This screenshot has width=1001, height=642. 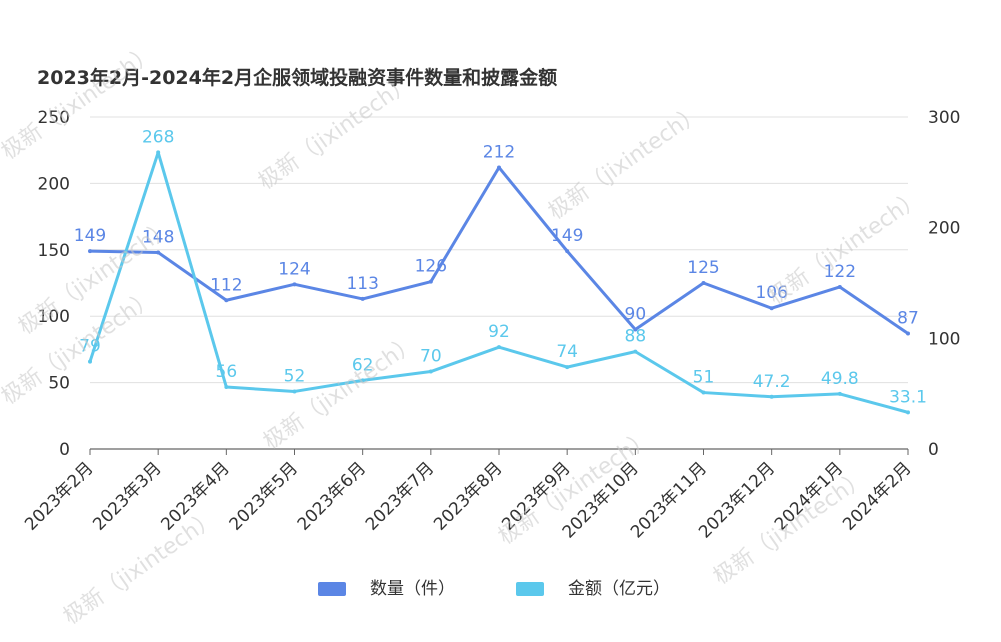 I want to click on y-left-tick-label: 250, so click(x=54, y=118).